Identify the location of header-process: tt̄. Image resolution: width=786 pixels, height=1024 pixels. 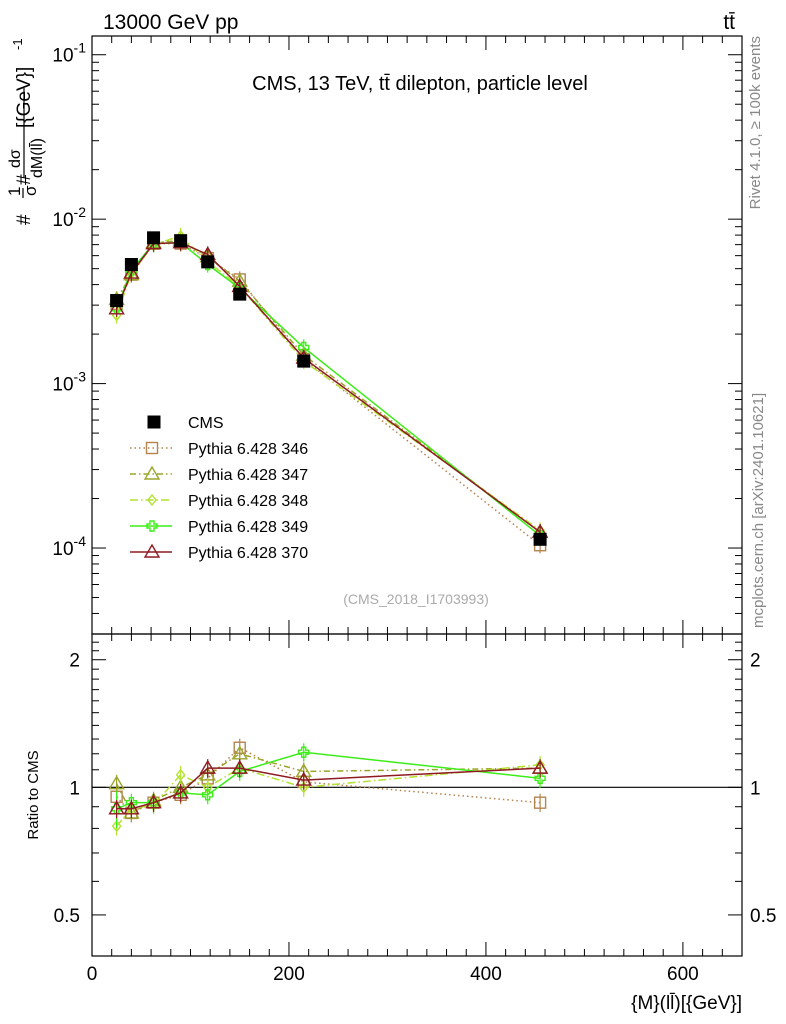
(729, 22).